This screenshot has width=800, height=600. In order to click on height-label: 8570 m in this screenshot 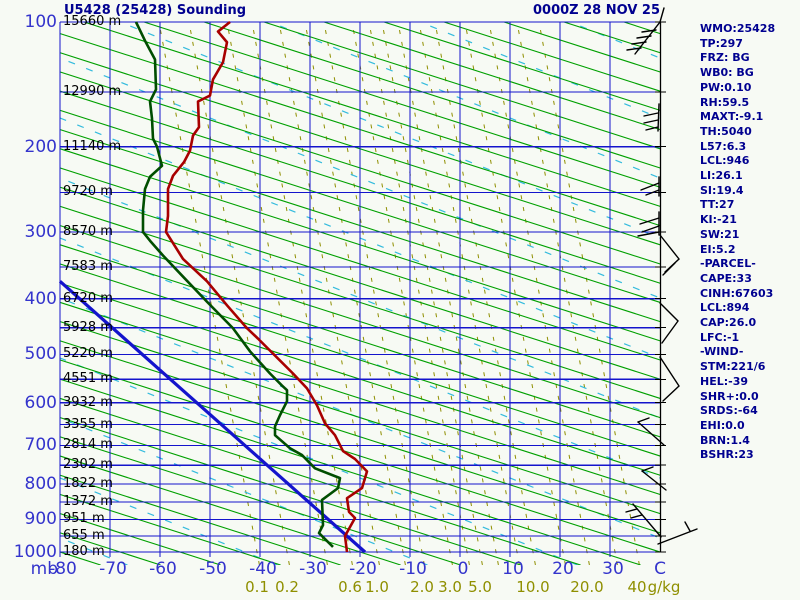, I will do `click(88, 231)`.